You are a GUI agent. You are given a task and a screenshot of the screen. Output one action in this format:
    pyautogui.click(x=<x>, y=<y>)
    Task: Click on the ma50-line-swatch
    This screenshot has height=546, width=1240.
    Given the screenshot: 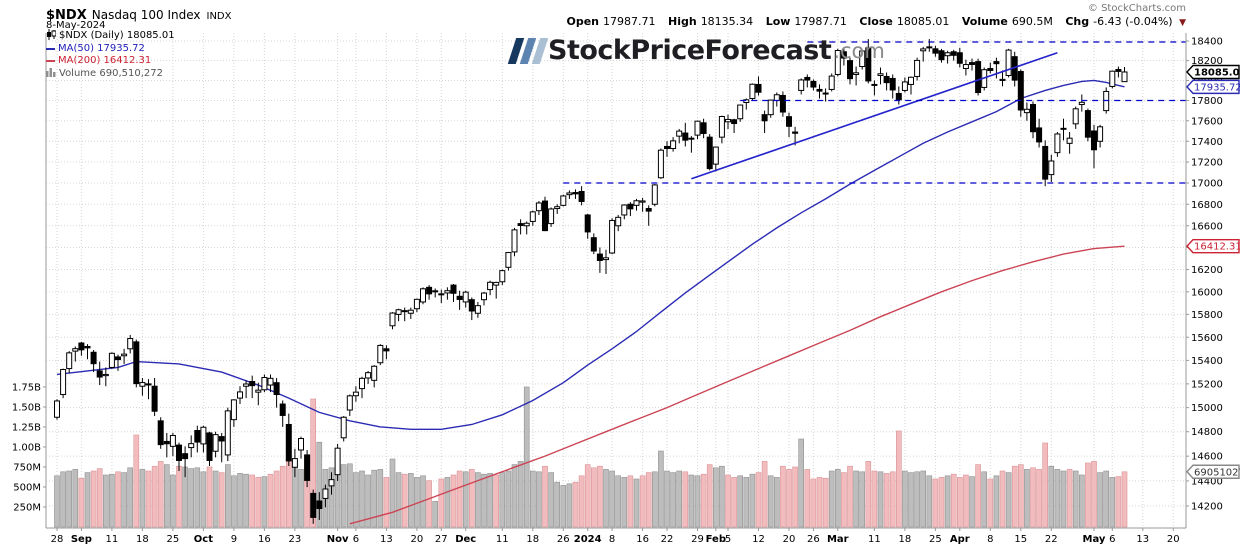 What is the action you would take?
    pyautogui.click(x=50, y=48)
    